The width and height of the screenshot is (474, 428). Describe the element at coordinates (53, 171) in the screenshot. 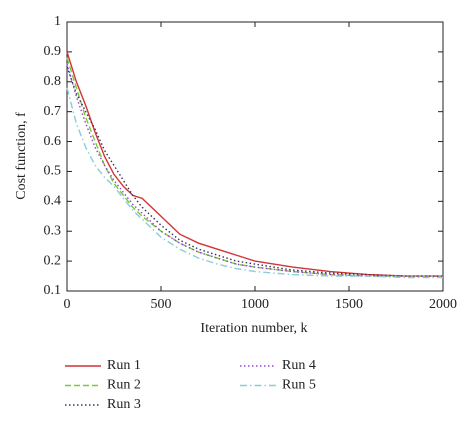

I see `y-tick-label: 0.5` at that location.